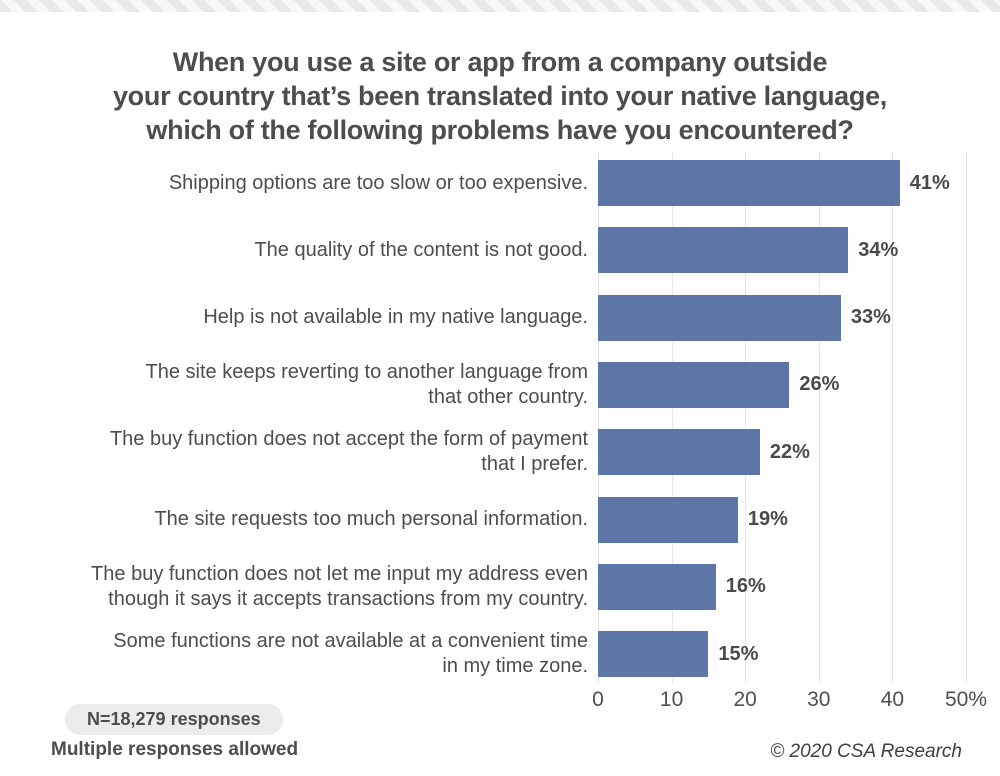 Image resolution: width=1000 pixels, height=776 pixels. I want to click on x-tick-label: 50%, so click(966, 699).